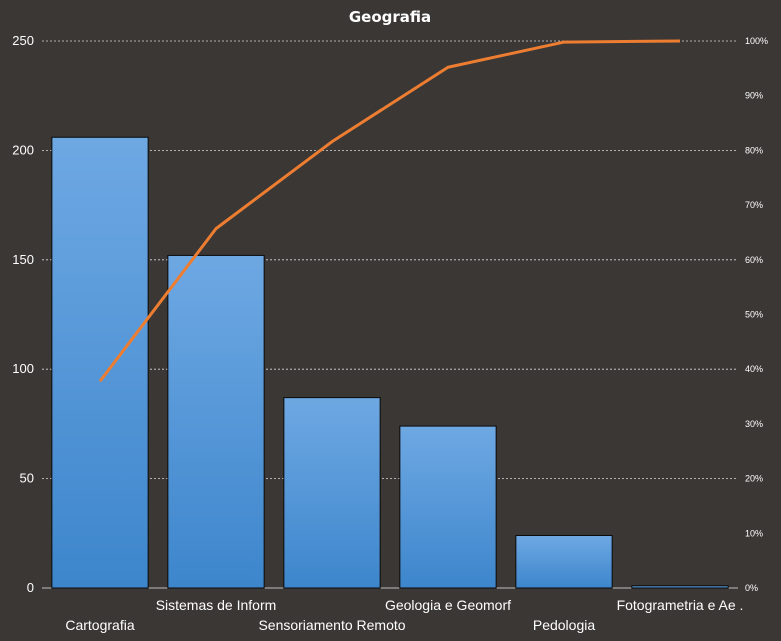 This screenshot has width=781, height=641. Describe the element at coordinates (23, 314) in the screenshot. I see `y-axis-left: 0 50 100 150 200 250` at that location.